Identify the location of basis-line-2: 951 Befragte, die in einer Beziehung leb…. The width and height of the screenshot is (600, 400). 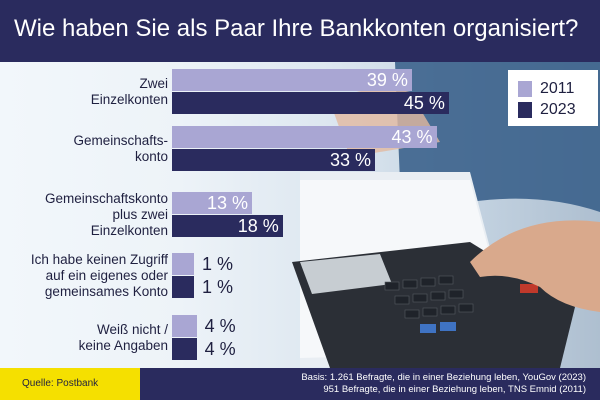
(454, 389).